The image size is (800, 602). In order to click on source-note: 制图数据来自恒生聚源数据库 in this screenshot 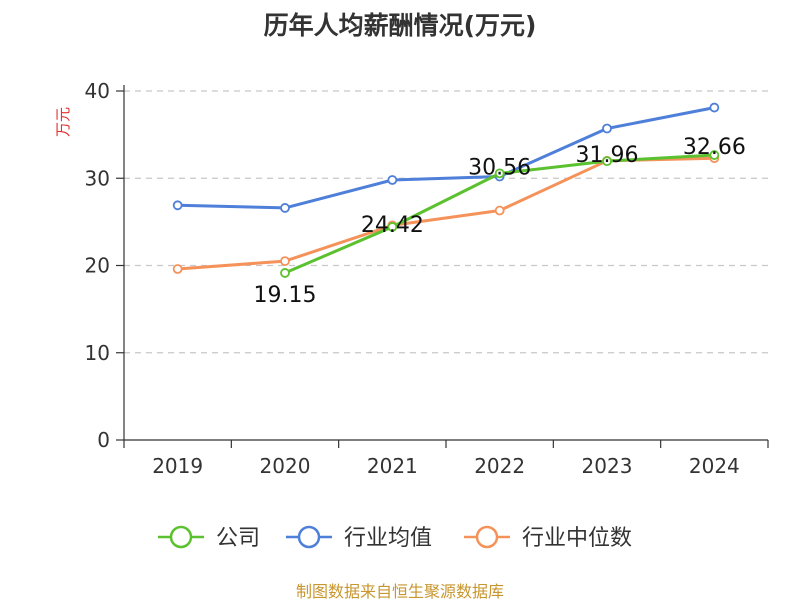, I will do `click(399, 591)`.